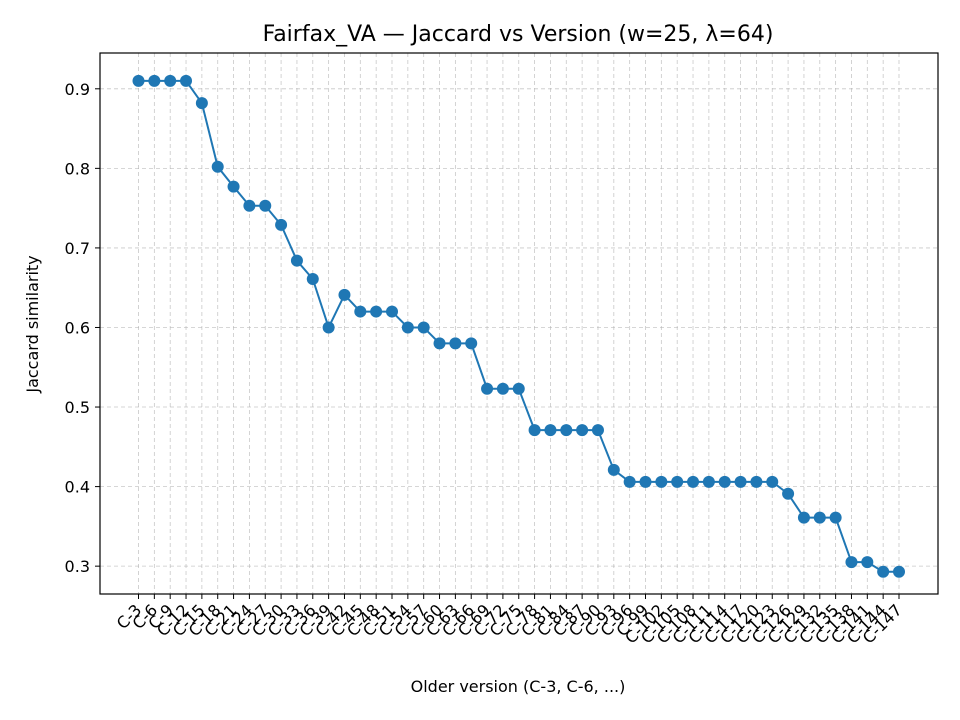  I want to click on y-axis-ticks: 0.3 0.4 0.5 0.6 0.7 0.8 0.9, so click(82, 328).